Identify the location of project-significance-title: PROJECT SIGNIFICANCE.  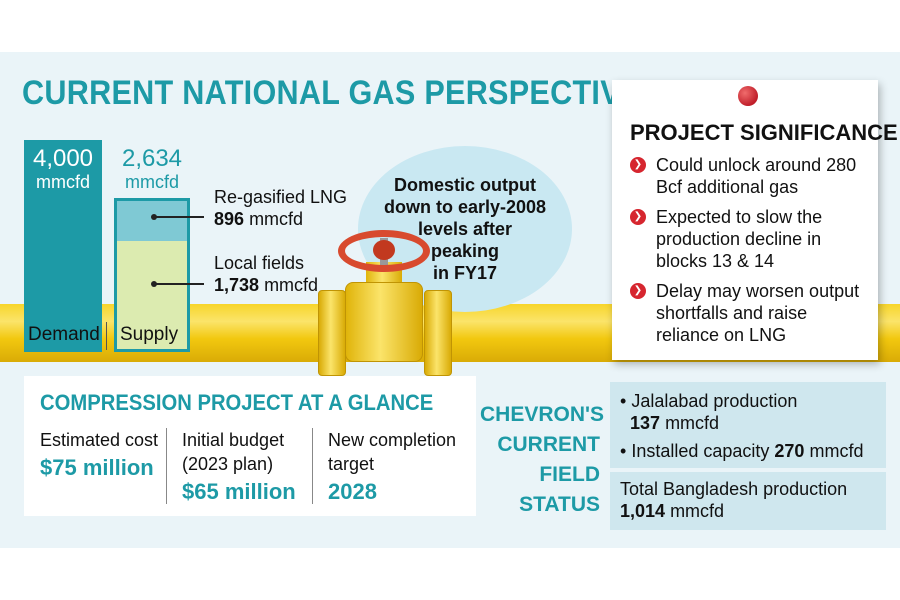
(764, 132).